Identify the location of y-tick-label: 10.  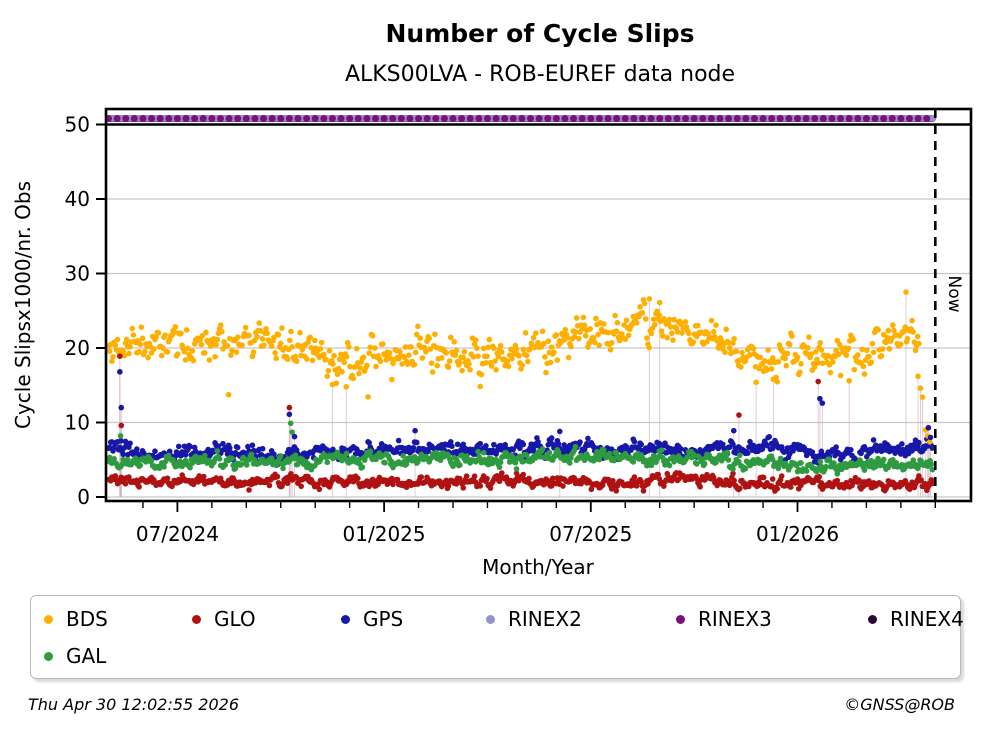
(77, 423).